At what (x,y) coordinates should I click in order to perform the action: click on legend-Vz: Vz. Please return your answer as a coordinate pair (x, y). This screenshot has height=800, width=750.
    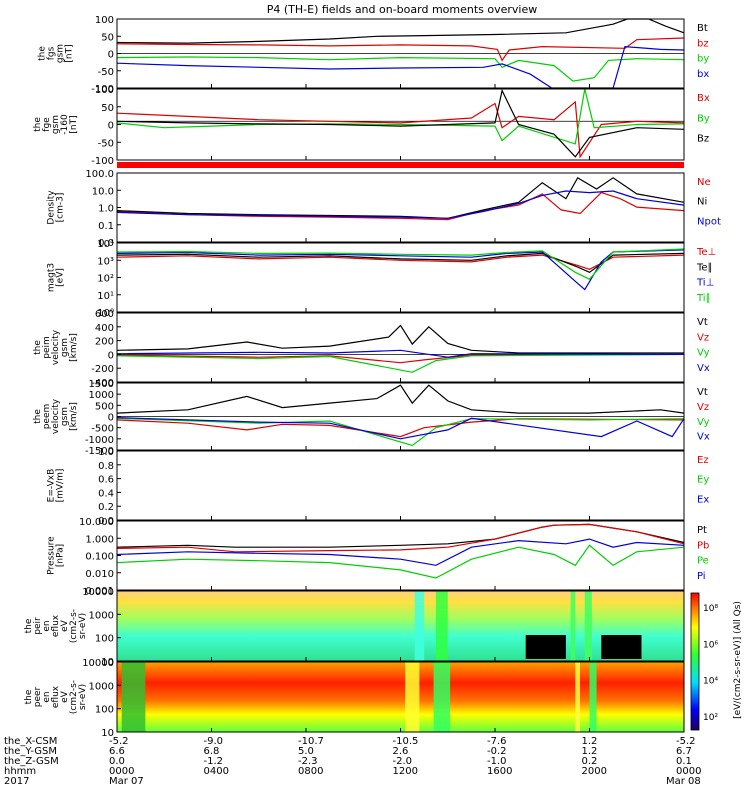
    Looking at the image, I should click on (703, 337).